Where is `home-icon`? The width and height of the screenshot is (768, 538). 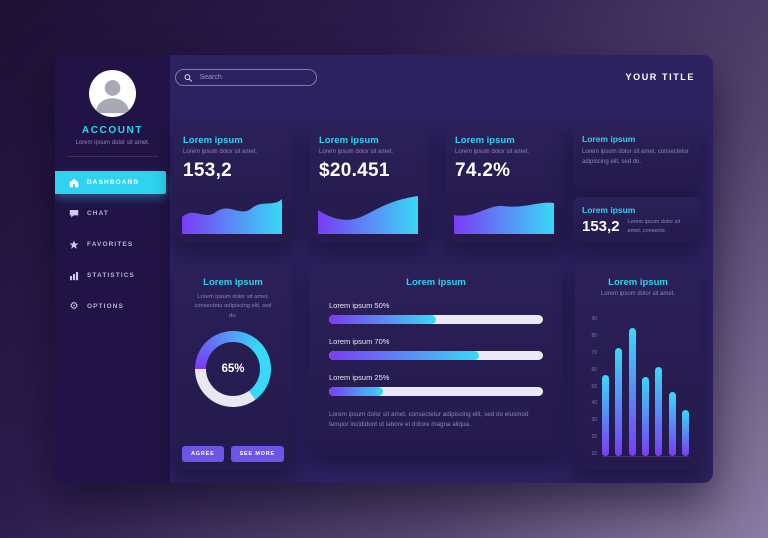 home-icon is located at coordinates (74, 183).